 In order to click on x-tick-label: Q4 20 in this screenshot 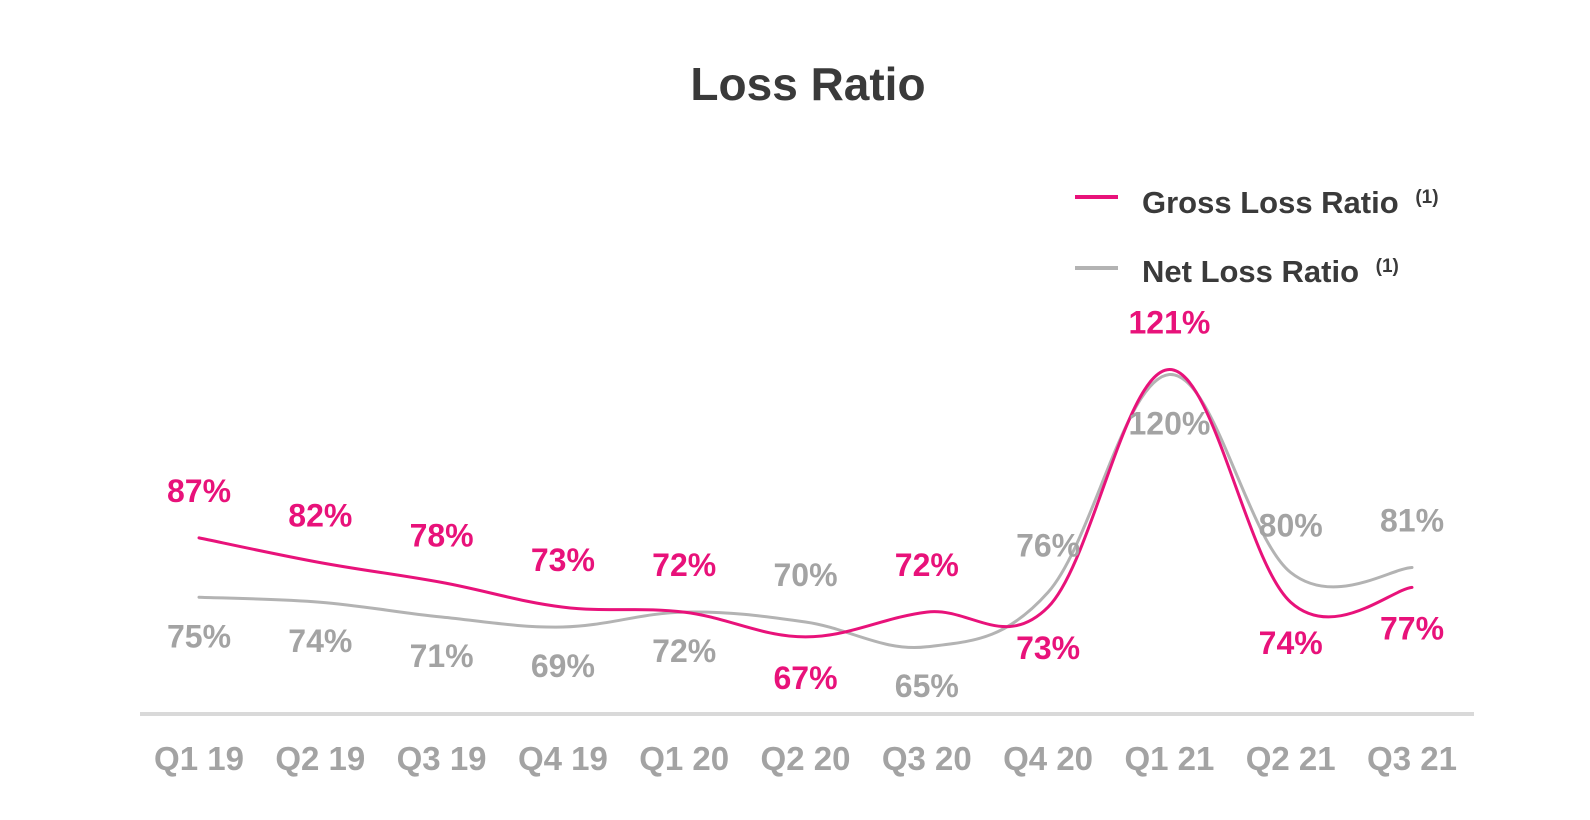, I will do `click(1048, 758)`.